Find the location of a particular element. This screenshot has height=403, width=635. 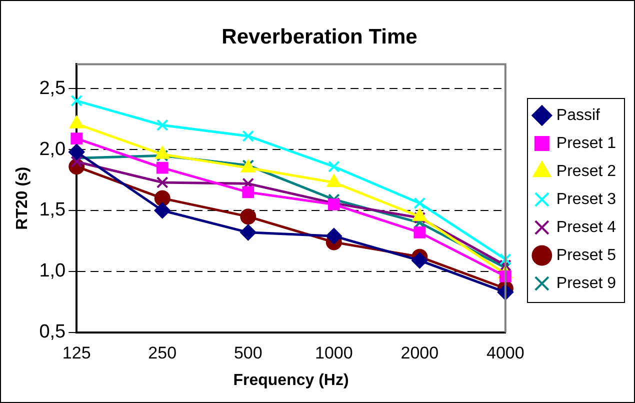

legend-label: Passif is located at coordinates (578, 115).